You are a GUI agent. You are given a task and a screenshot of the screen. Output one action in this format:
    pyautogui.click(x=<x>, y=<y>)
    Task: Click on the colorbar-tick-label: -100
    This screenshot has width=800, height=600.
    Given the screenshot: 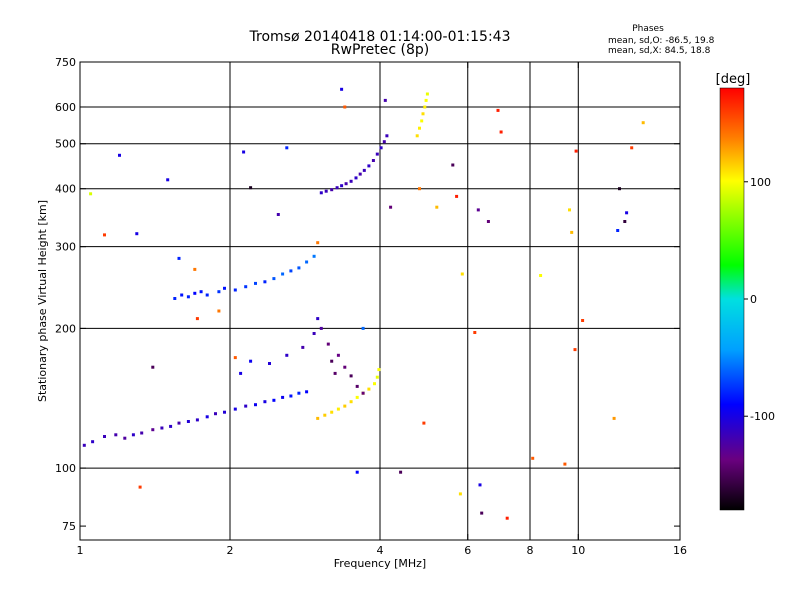 What is the action you would take?
    pyautogui.click(x=762, y=416)
    